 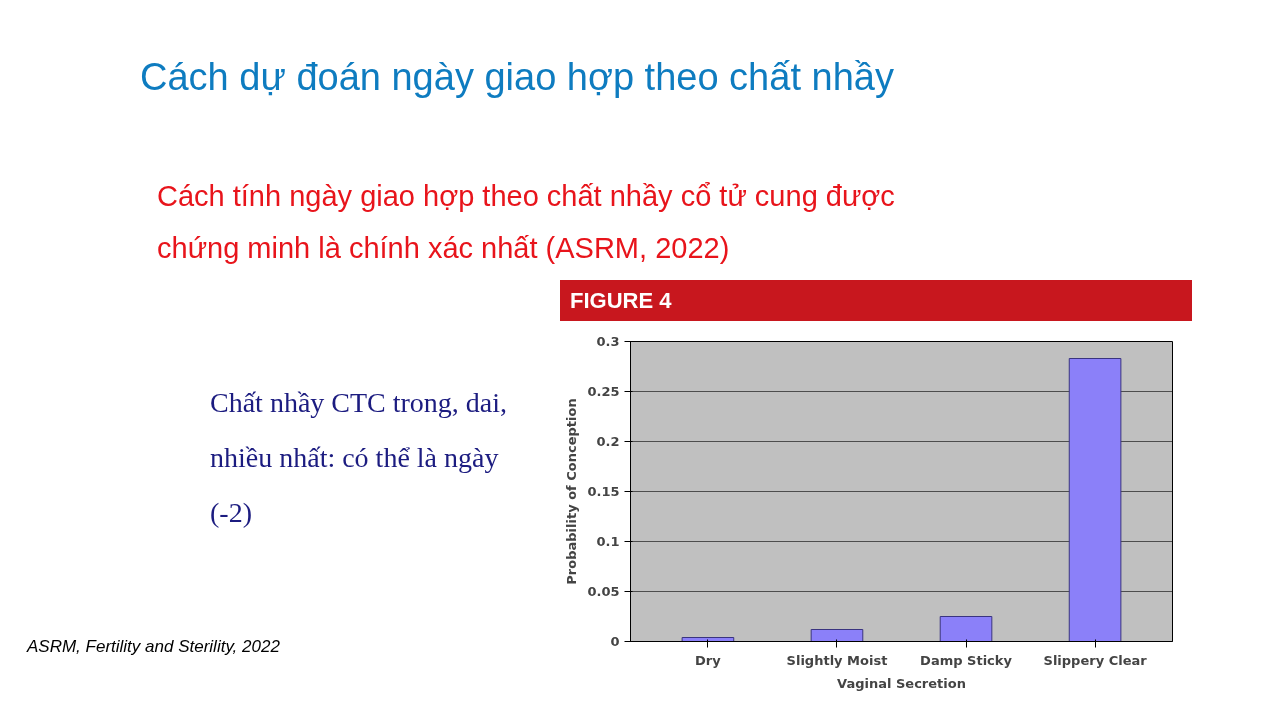 What do you see at coordinates (608, 441) in the screenshot?
I see `y-tick-label: 0.2` at bounding box center [608, 441].